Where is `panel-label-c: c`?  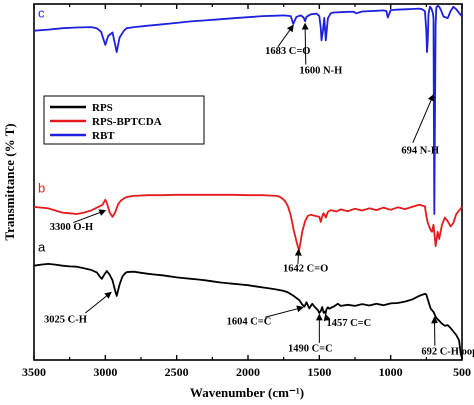 panel-label-c: c is located at coordinates (41, 13).